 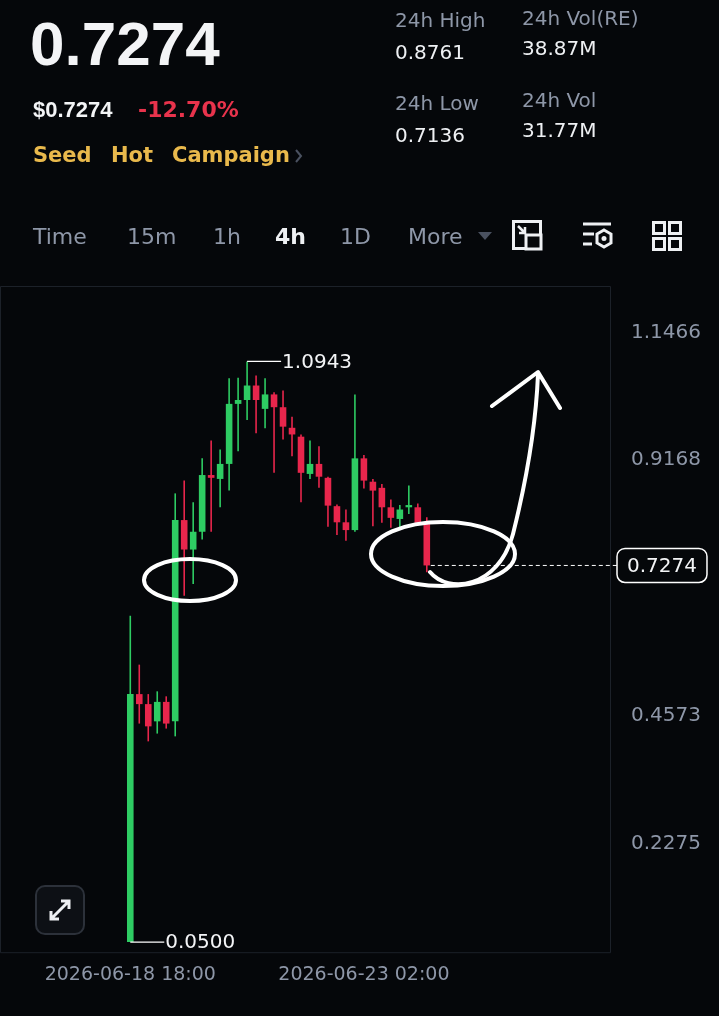 I want to click on text: 15m, so click(x=152, y=236).